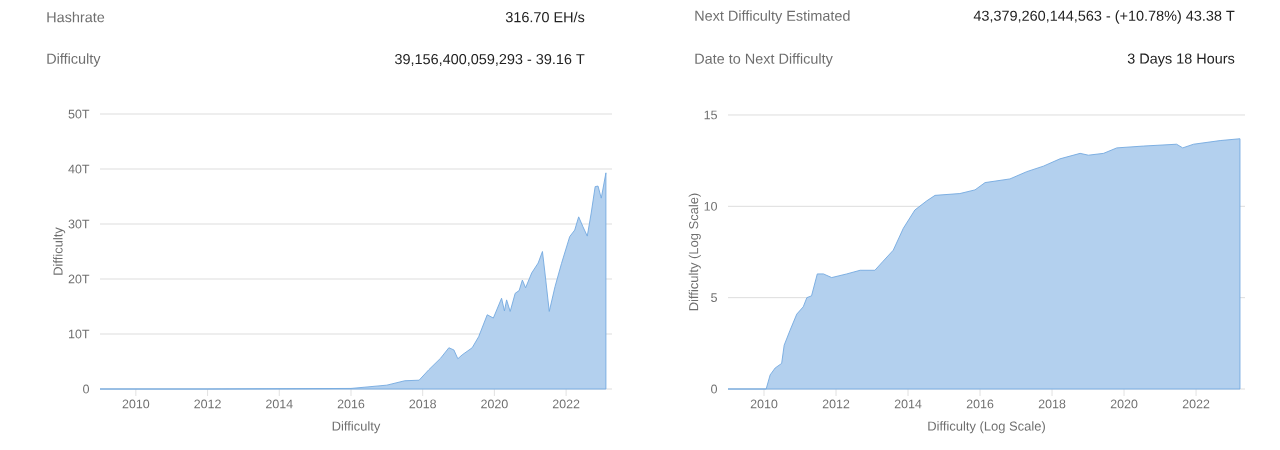 This screenshot has width=1280, height=450. What do you see at coordinates (79, 169) in the screenshot?
I see `y-tick-label: 40T` at bounding box center [79, 169].